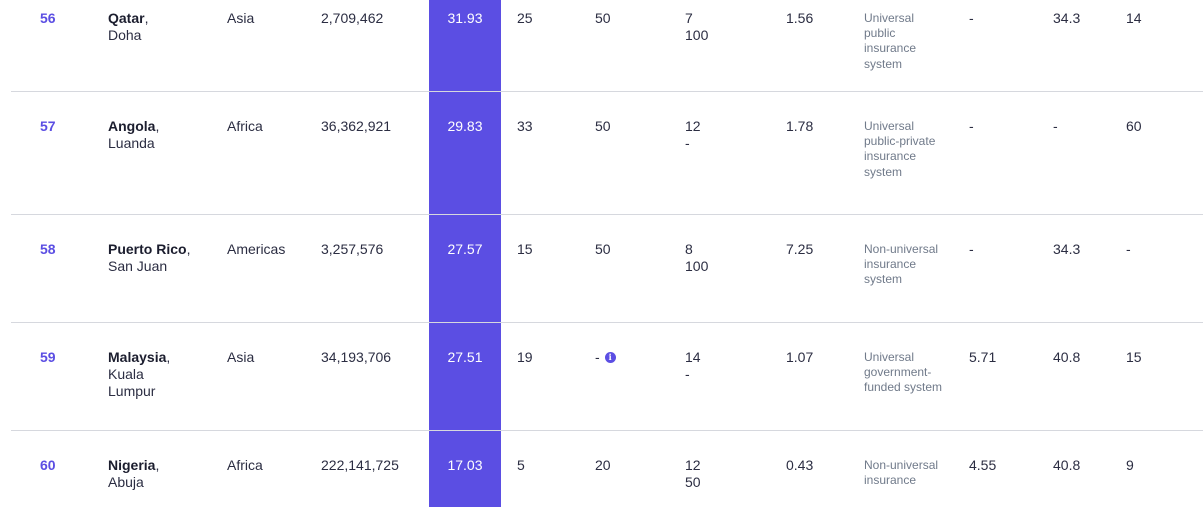  What do you see at coordinates (901, 264) in the screenshot?
I see `health-system-cell: Non-universal insurance system` at bounding box center [901, 264].